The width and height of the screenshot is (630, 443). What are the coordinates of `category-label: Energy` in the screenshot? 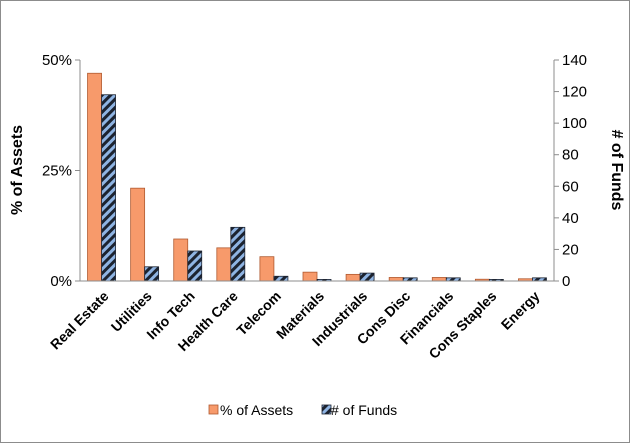 It's located at (520, 310).